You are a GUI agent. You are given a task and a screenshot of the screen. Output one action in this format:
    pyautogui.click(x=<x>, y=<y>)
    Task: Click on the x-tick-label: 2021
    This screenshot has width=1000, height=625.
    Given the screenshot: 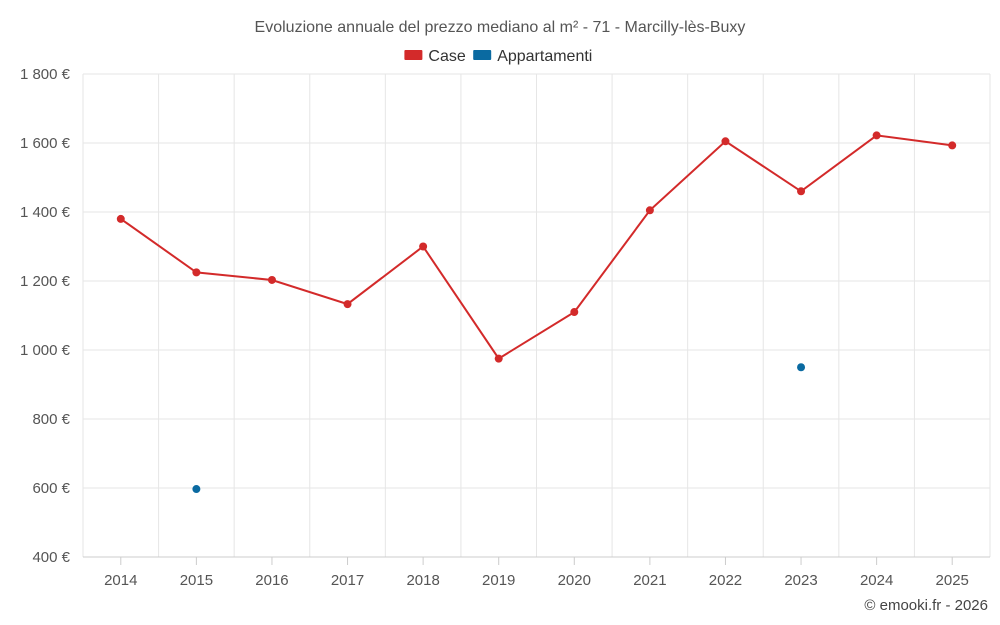 What is the action you would take?
    pyautogui.click(x=649, y=580)
    